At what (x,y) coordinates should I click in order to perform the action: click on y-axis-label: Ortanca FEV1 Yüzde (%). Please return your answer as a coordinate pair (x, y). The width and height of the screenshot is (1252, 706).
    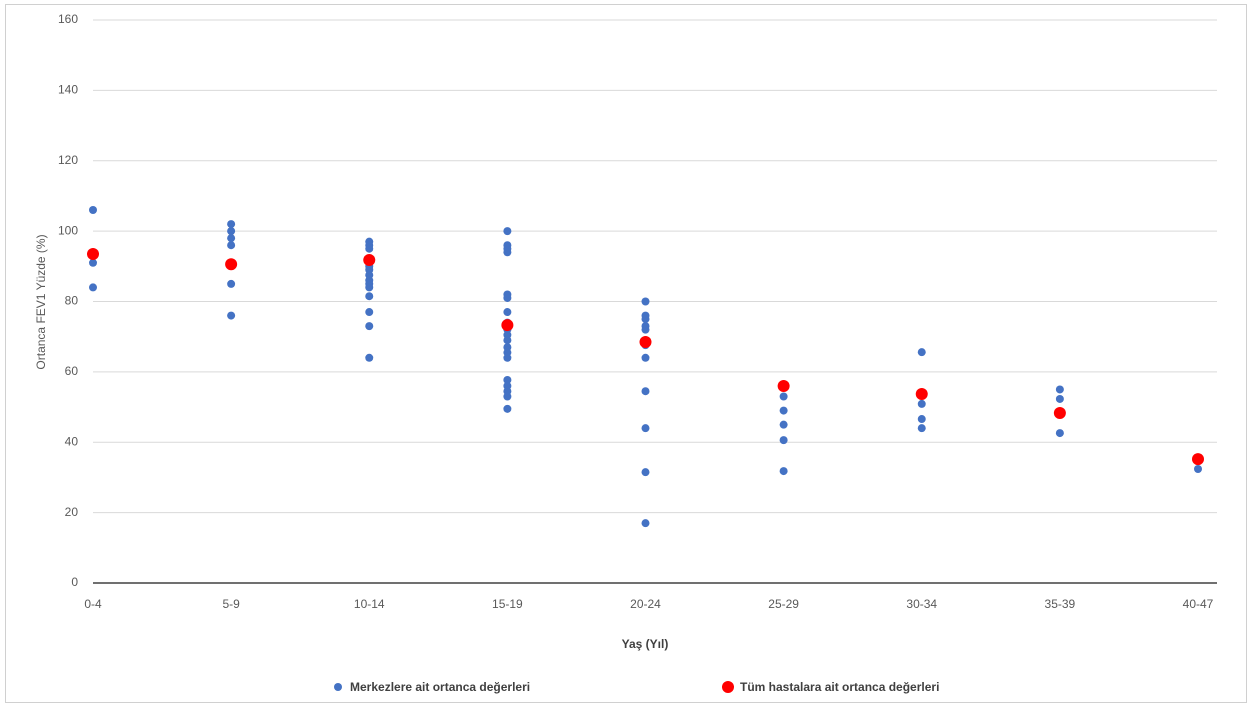
    Looking at the image, I should click on (41, 301).